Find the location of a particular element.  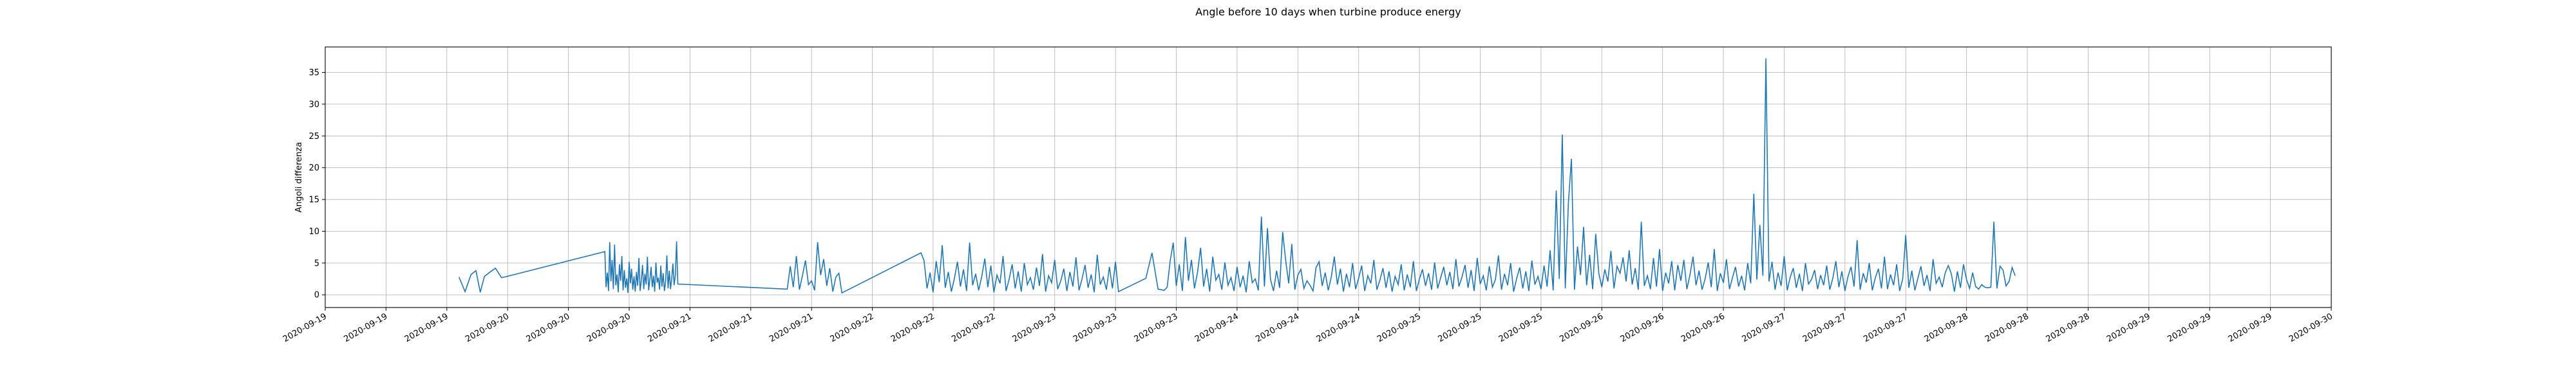

y-axis-label: Angoli differenza is located at coordinates (299, 177).